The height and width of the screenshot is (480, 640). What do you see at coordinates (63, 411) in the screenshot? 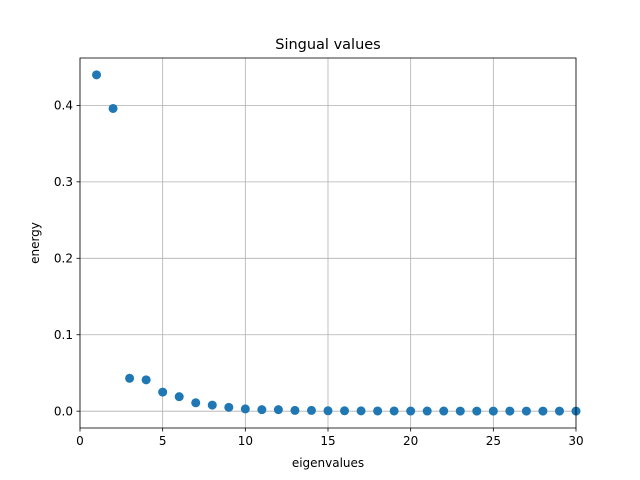
I see `y-tick-label: 0.0` at bounding box center [63, 411].